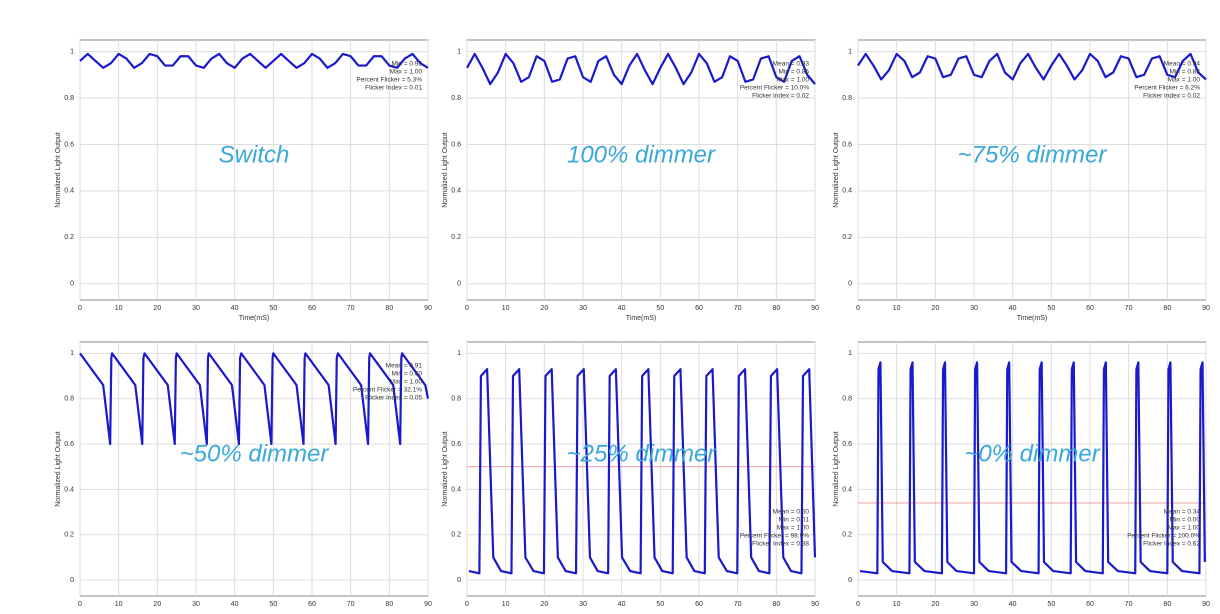  I want to click on stat-annotation: Flicker Index = 0.01, so click(393, 88).